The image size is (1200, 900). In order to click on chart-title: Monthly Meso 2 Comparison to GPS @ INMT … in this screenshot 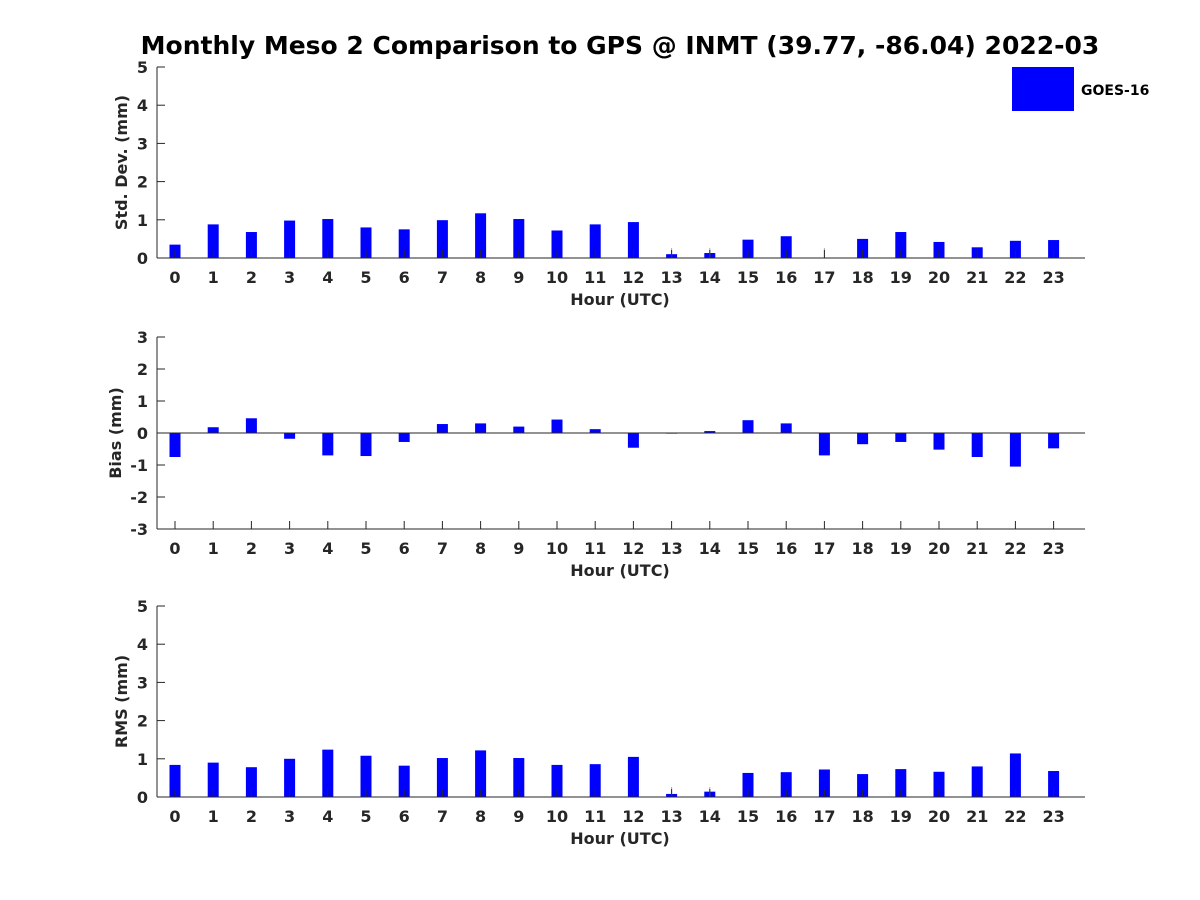, I will do `click(620, 45)`.